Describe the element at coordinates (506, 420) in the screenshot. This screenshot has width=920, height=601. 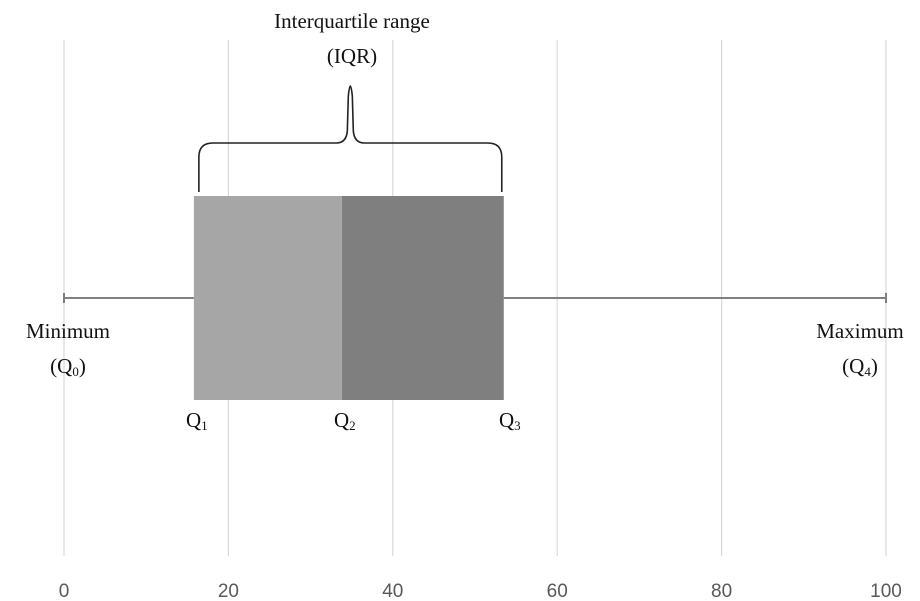
I see `q3-letter: Q` at that location.